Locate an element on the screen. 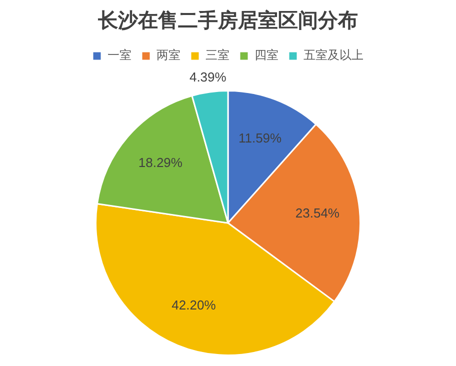 This screenshot has width=456, height=366. data-label: 42.20% is located at coordinates (194, 305).